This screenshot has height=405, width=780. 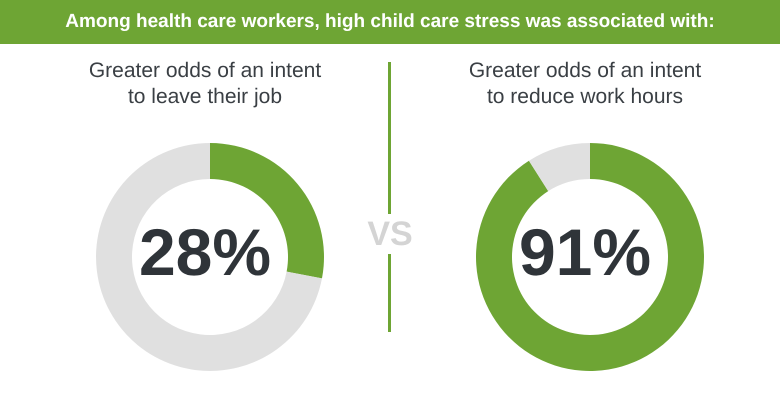 What do you see at coordinates (205, 252) in the screenshot?
I see `text: 28%` at bounding box center [205, 252].